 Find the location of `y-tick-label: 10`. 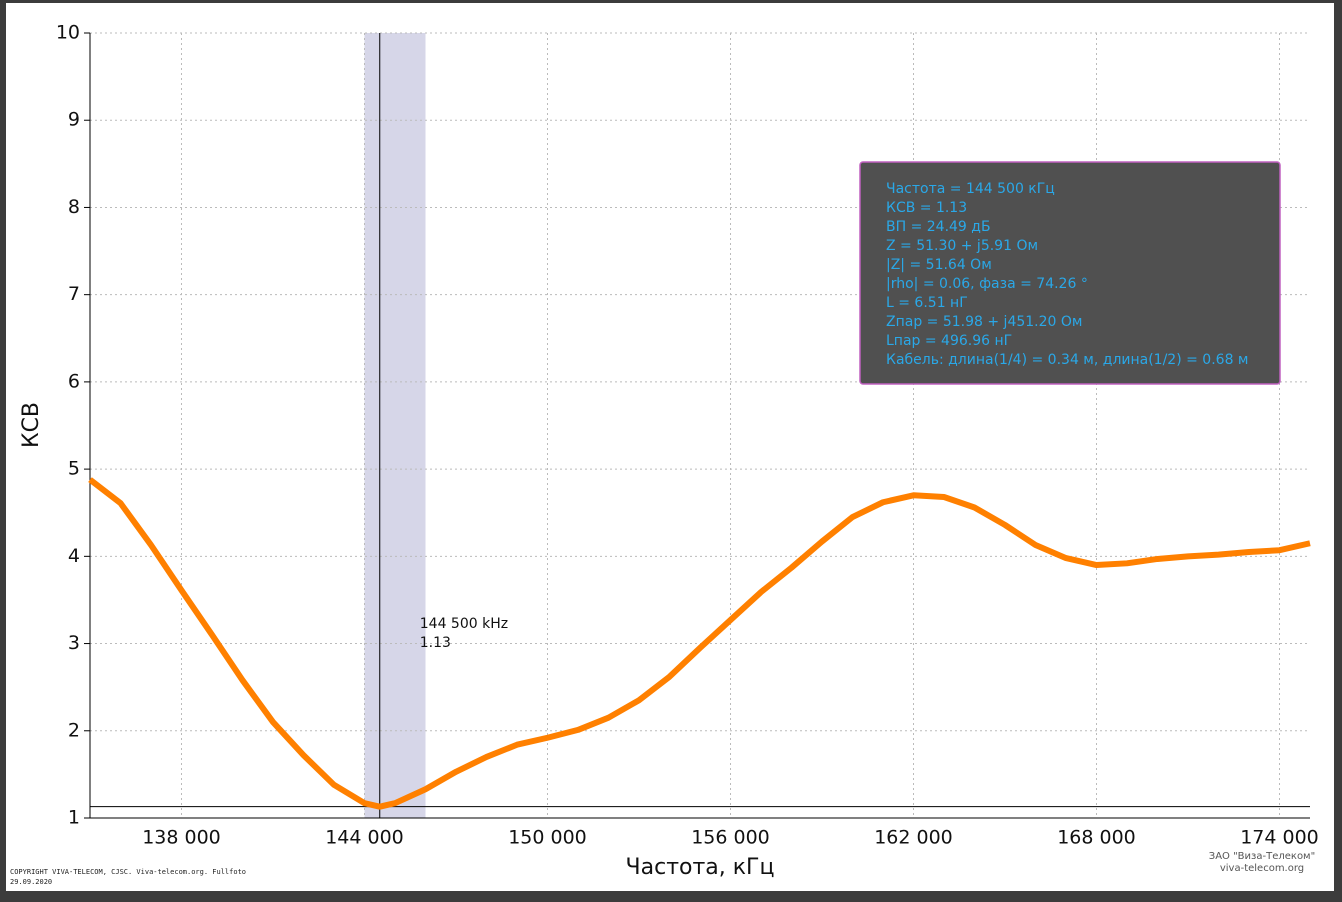

y-tick-label: 10 is located at coordinates (68, 33).